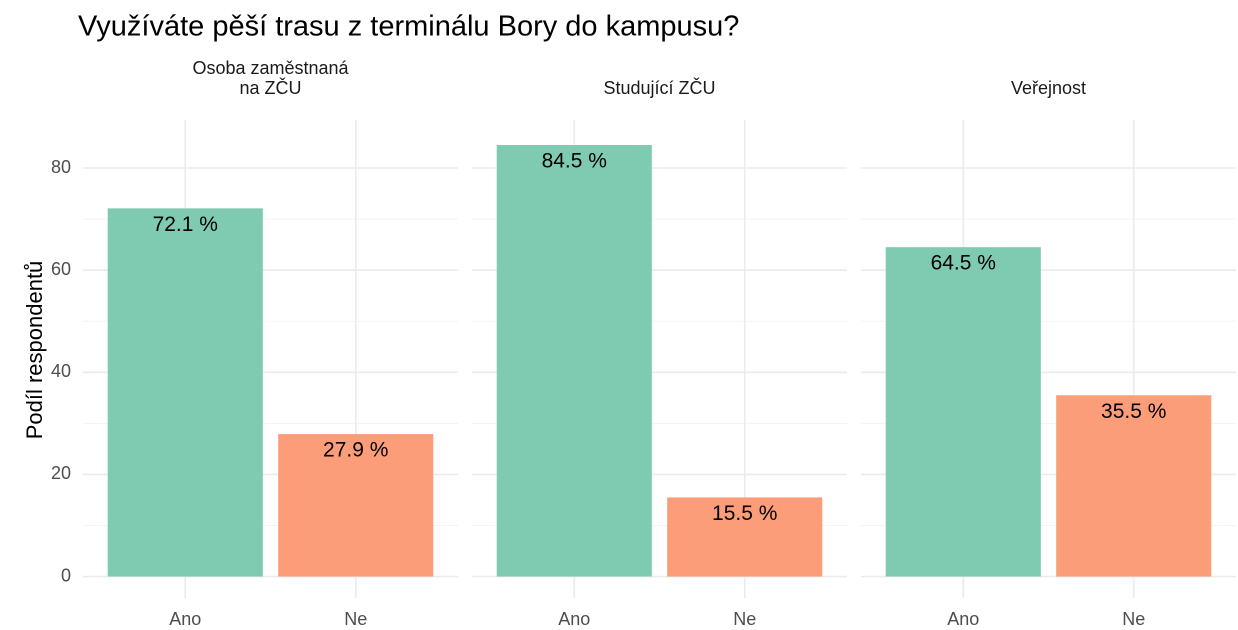 The image size is (1238, 630). Describe the element at coordinates (61, 269) in the screenshot. I see `y-tick-label: 60` at that location.